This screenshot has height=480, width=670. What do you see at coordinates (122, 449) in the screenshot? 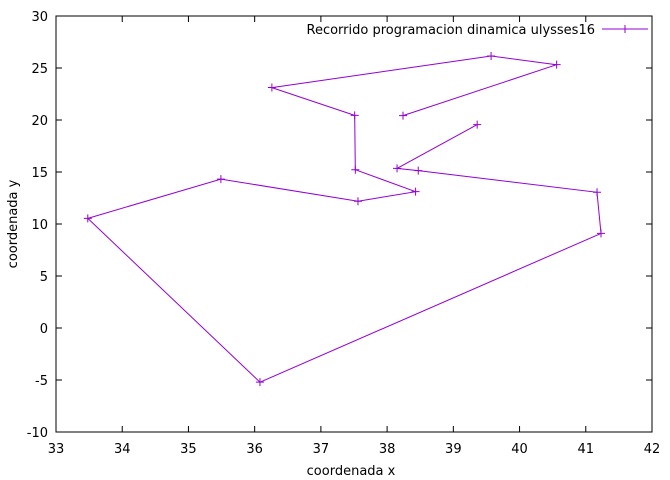
I see `x-tick-label: 34` at bounding box center [122, 449].